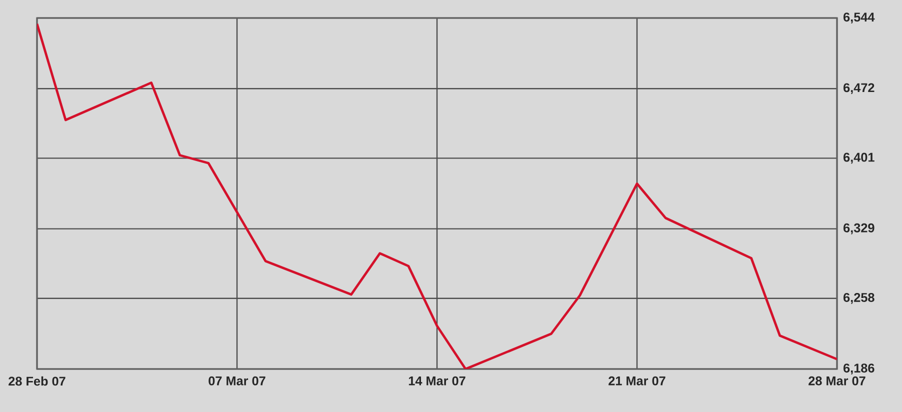  Describe the element at coordinates (37, 381) in the screenshot. I see `x-tick-label: 28 Feb 07` at that location.